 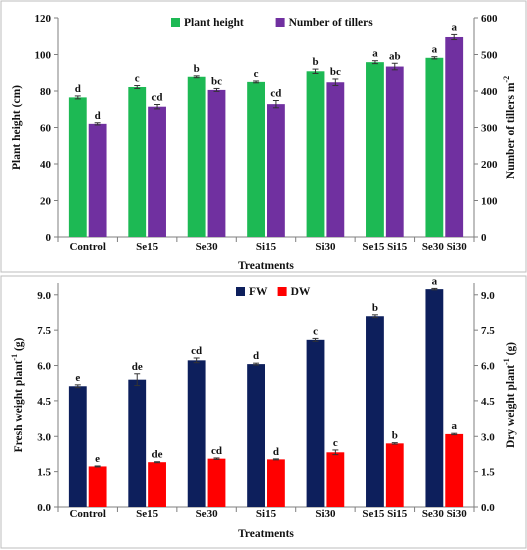 I want to click on left-y-axis-title: Fresh weight plant-1 (g), so click(x=17, y=394).